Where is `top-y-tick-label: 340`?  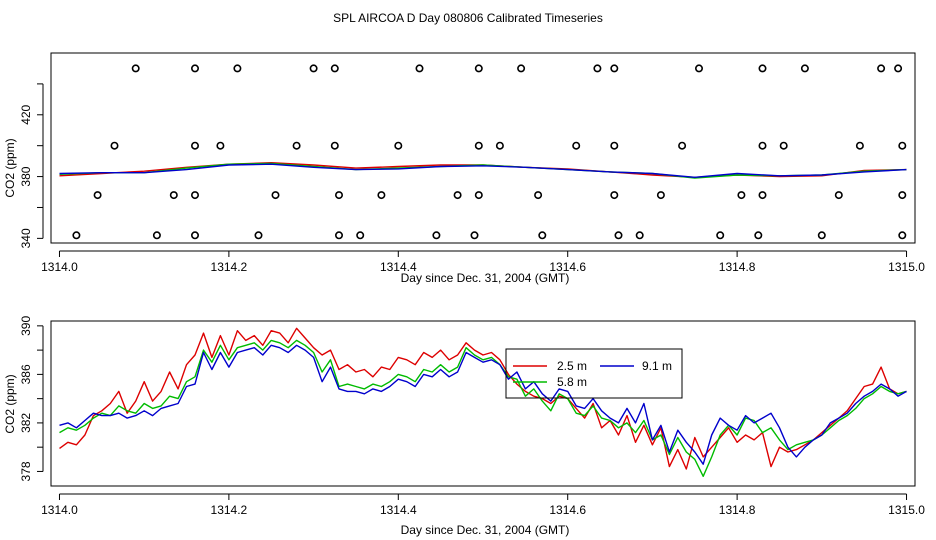
top-y-tick-label: 340 is located at coordinates (26, 238).